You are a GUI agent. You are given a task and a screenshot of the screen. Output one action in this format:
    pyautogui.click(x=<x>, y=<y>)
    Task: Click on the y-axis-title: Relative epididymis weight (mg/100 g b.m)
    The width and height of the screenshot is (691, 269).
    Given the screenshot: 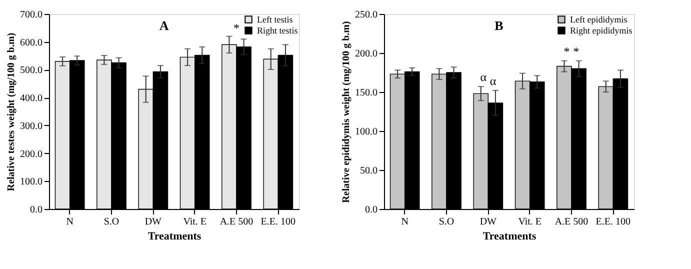 What is the action you would take?
    pyautogui.click(x=346, y=112)
    